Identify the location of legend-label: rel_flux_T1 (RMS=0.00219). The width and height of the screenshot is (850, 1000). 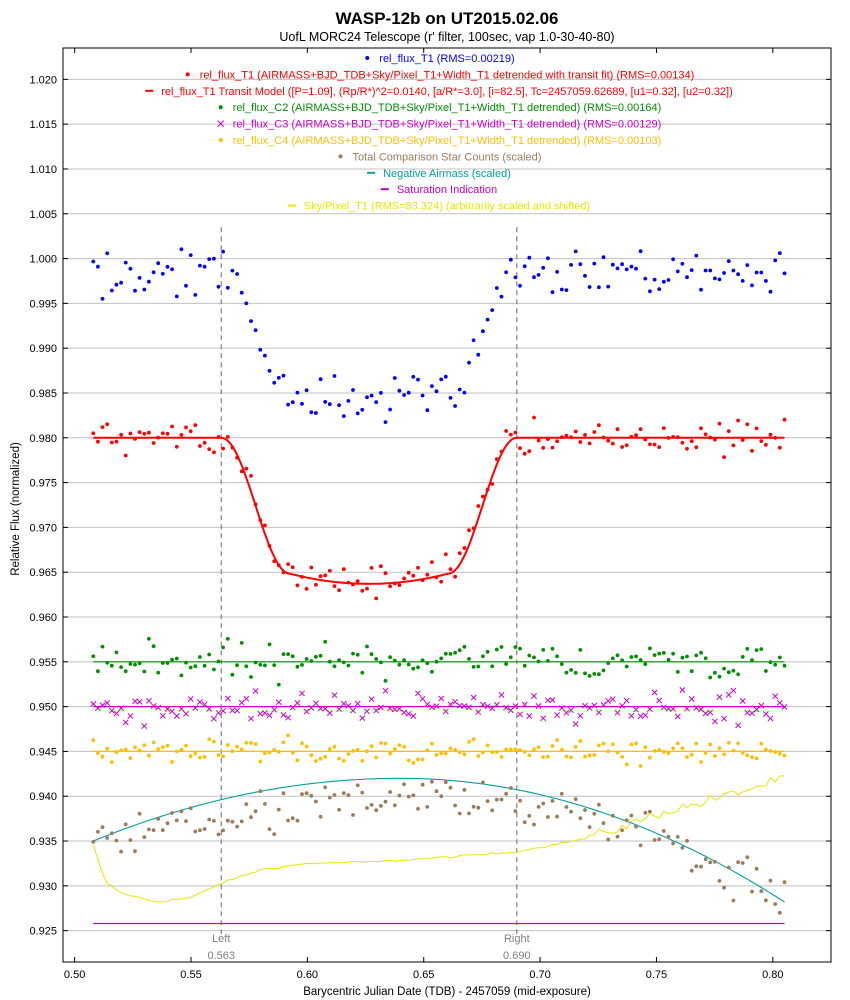
(446, 59).